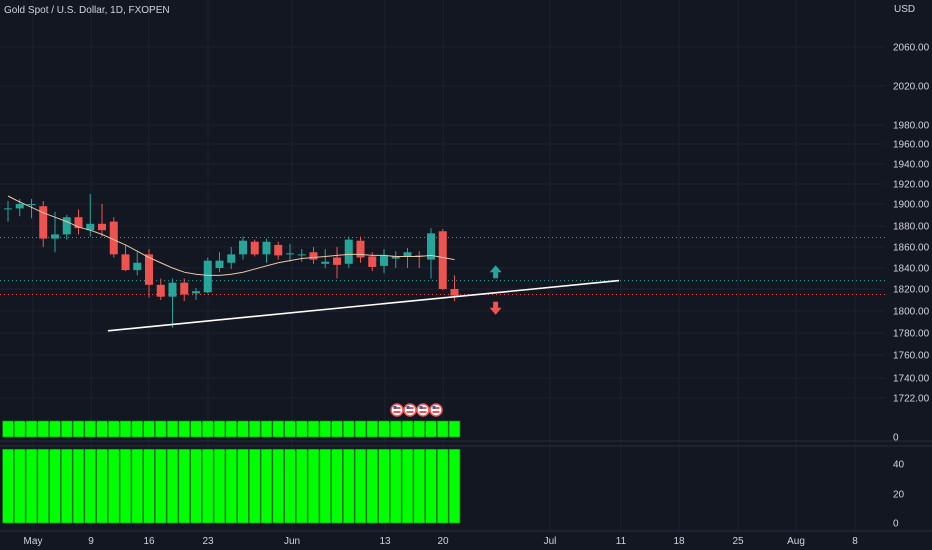  What do you see at coordinates (911, 290) in the screenshot?
I see `price-tick-label: 1820.00` at bounding box center [911, 290].